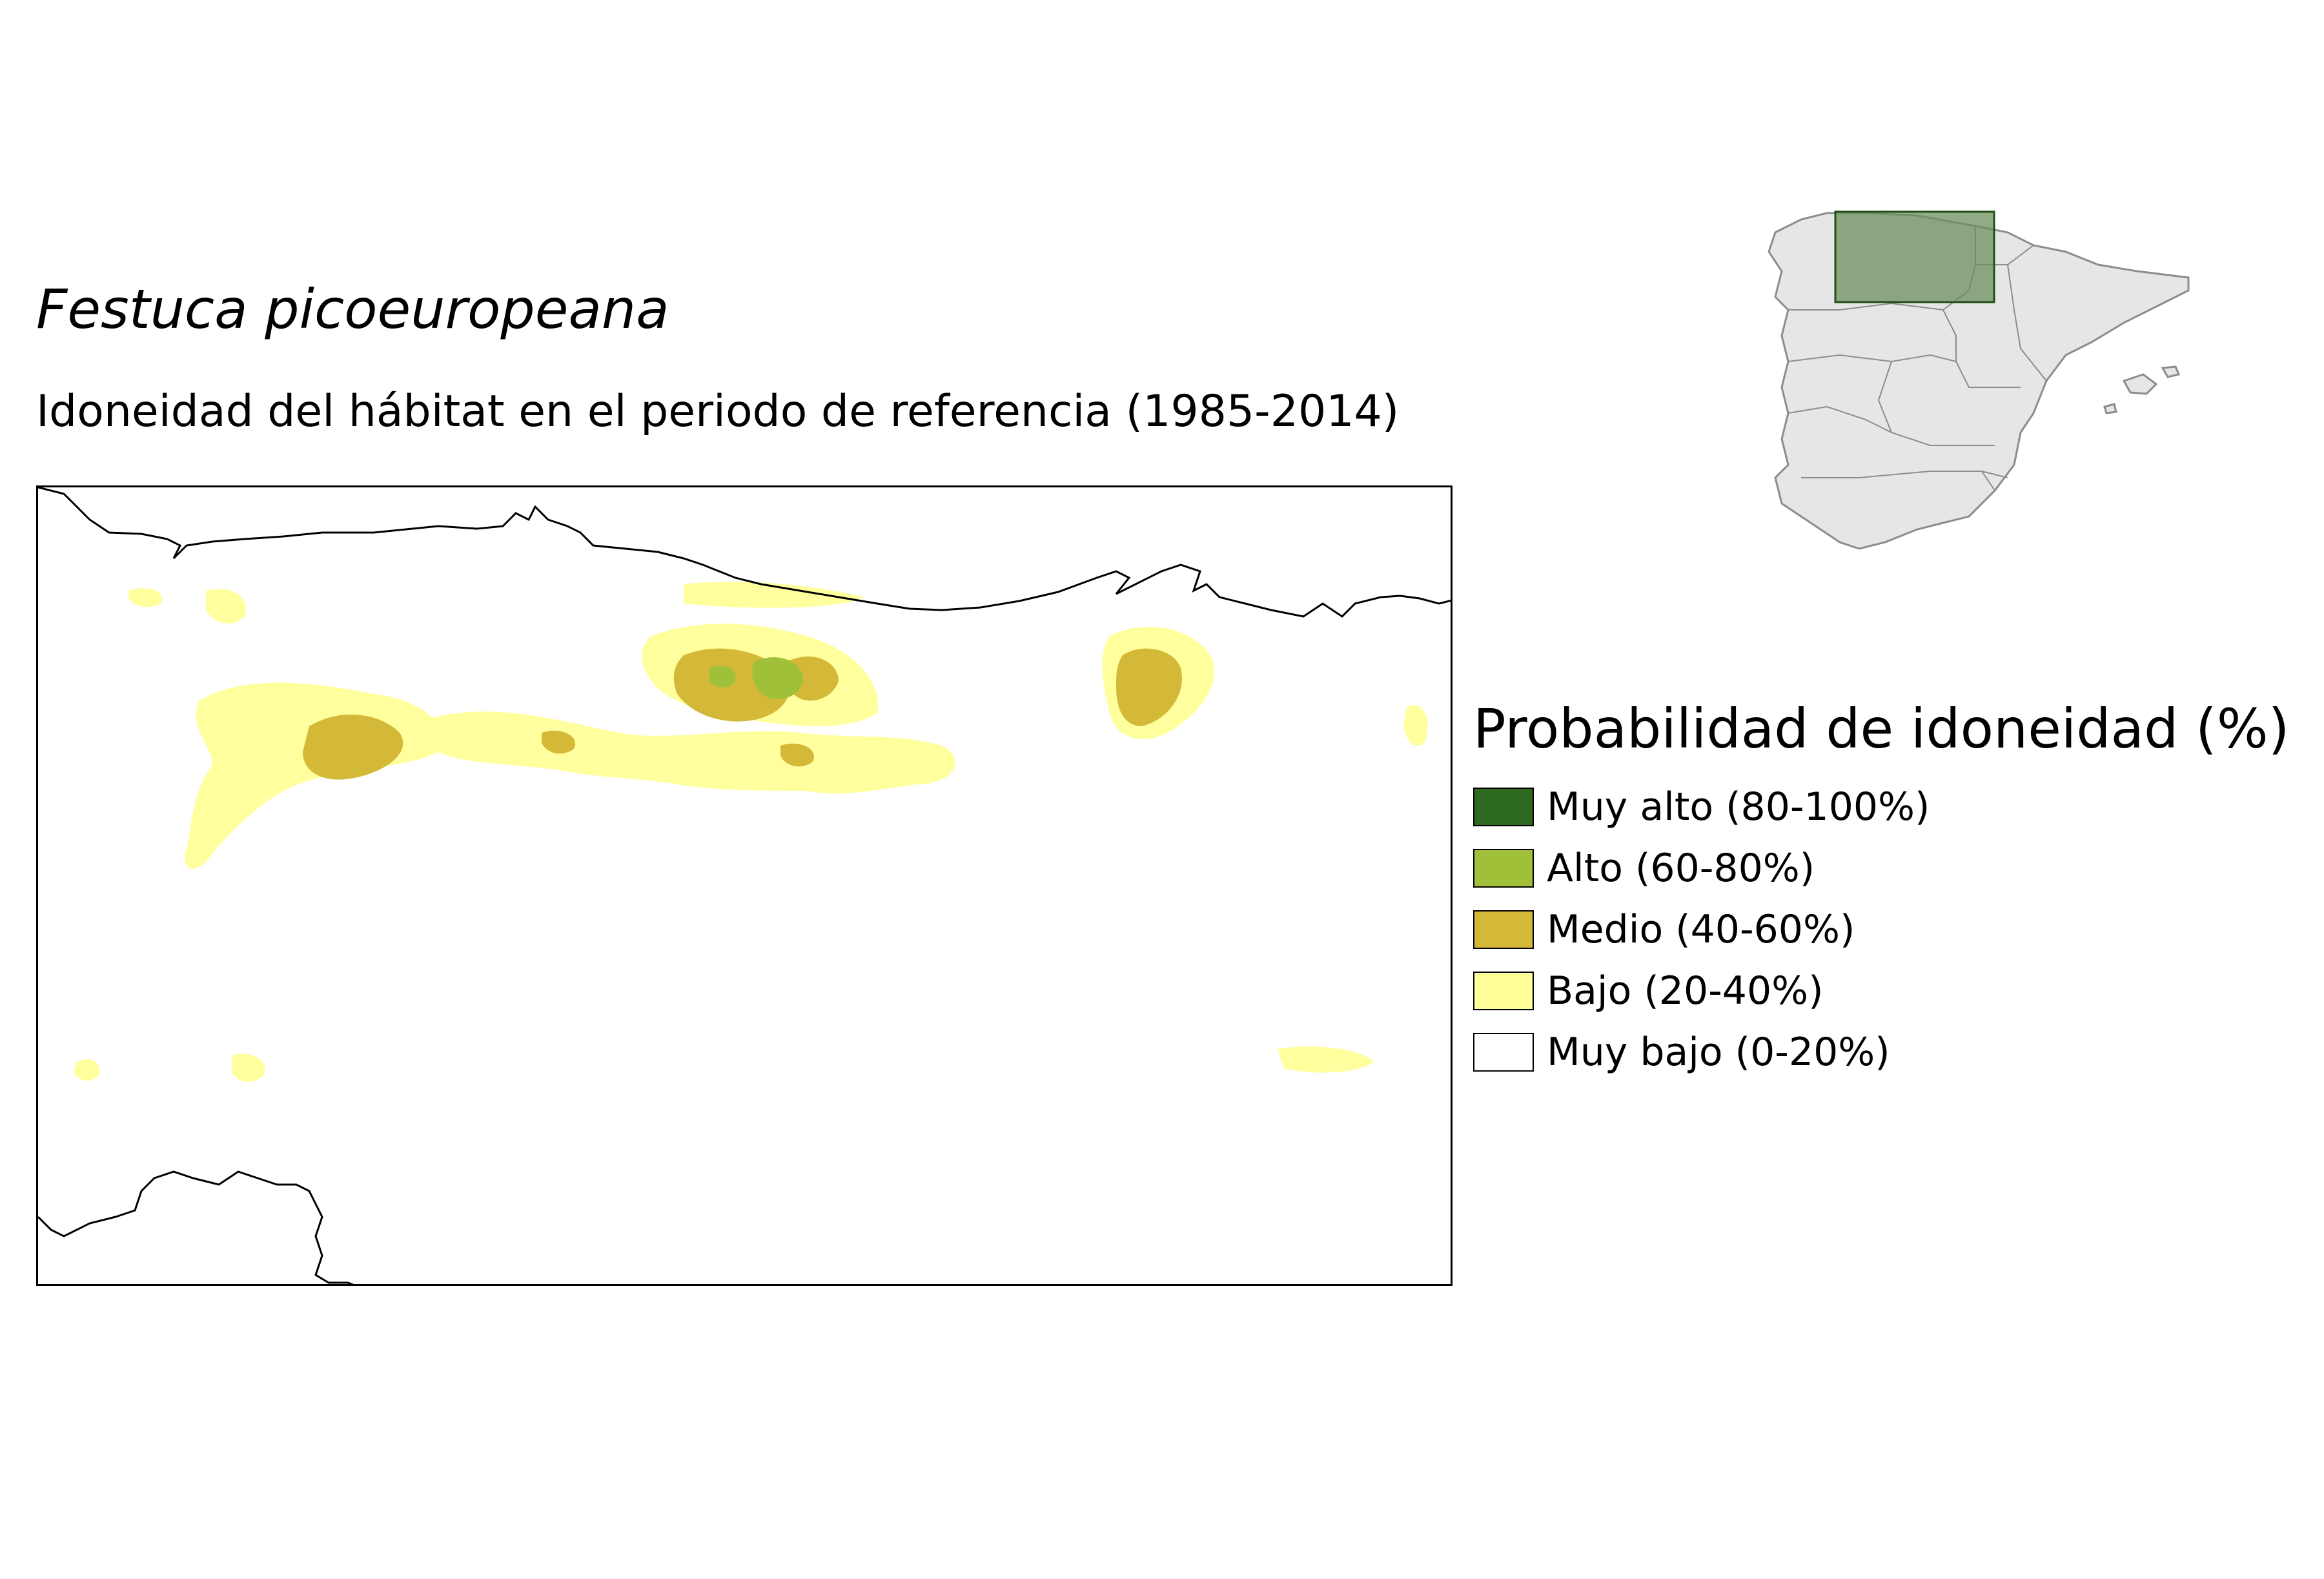 The height and width of the screenshot is (1579, 2324). I want to click on legend-item-alto: Alto (60-80%), so click(1881, 868).